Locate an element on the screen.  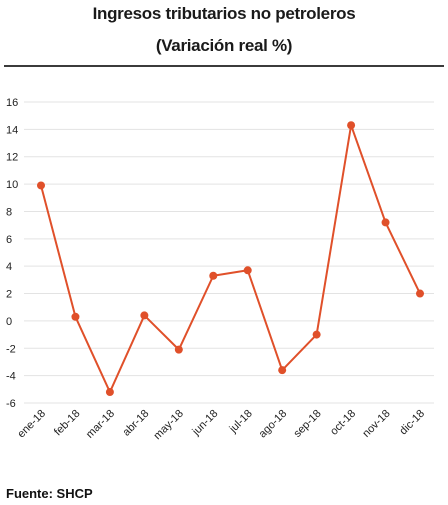
x-tick-label: may-18 is located at coordinates (169, 425).